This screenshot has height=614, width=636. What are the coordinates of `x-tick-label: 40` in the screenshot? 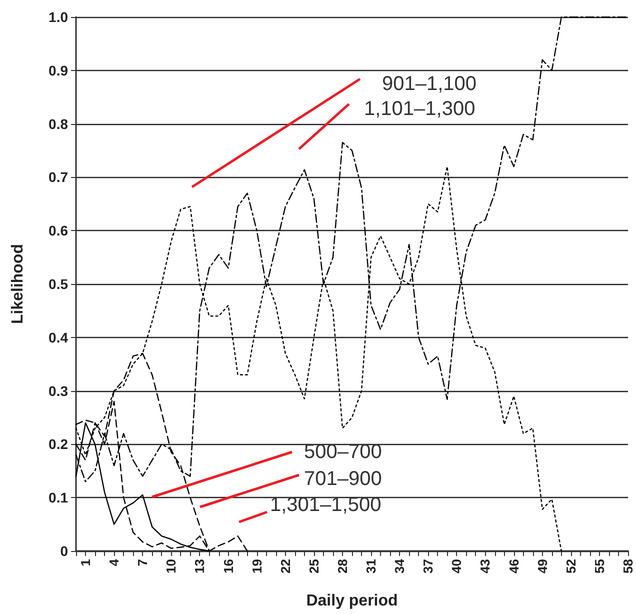 It's located at (456, 566).